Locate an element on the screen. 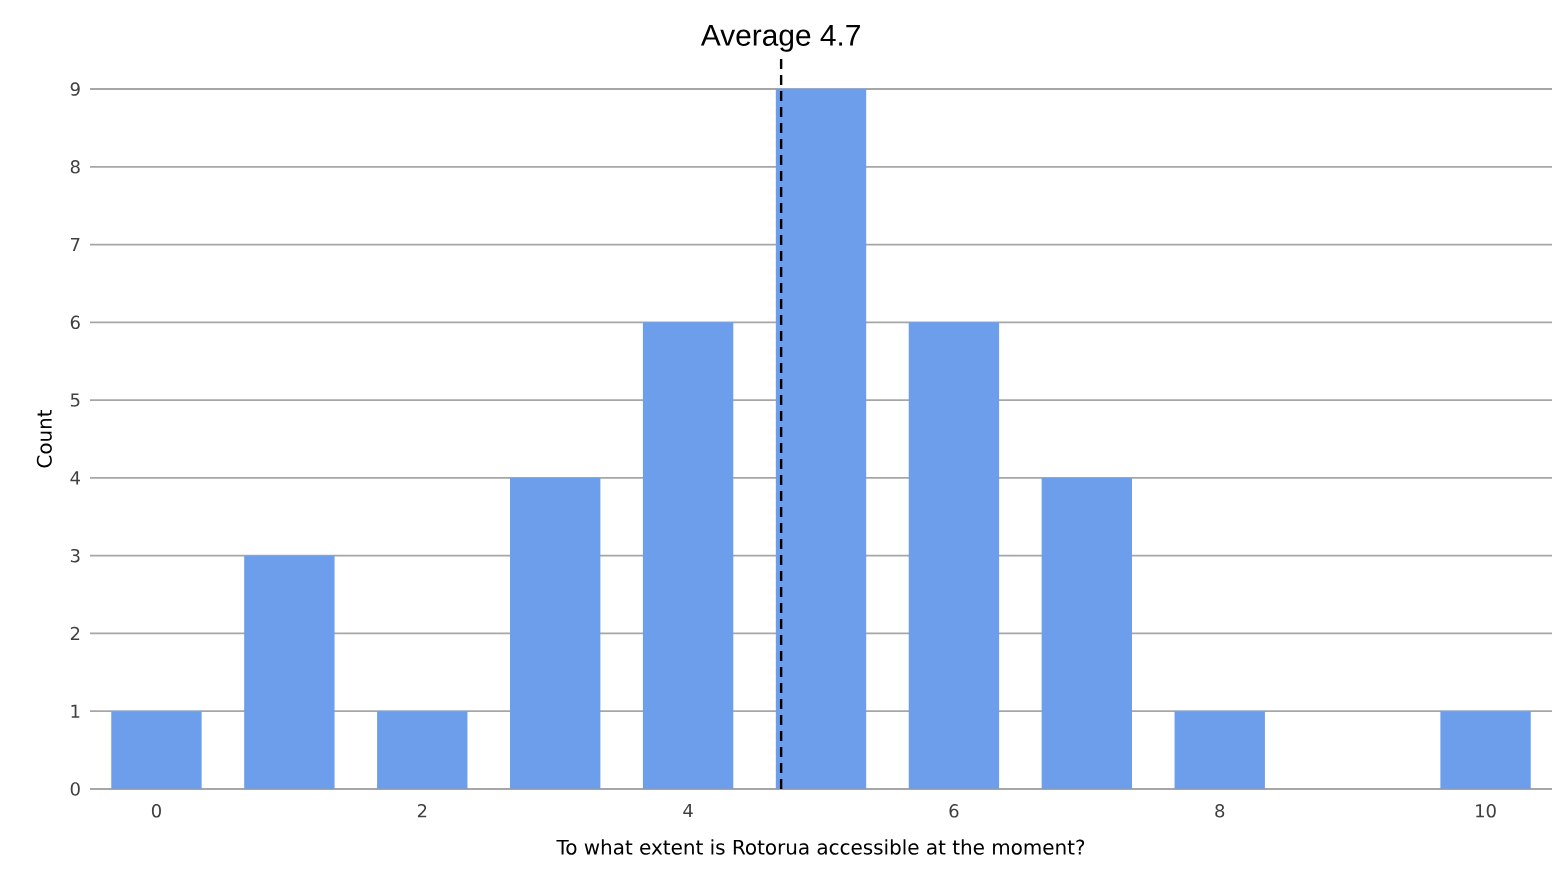  y-tick-label: 1 is located at coordinates (75, 711).